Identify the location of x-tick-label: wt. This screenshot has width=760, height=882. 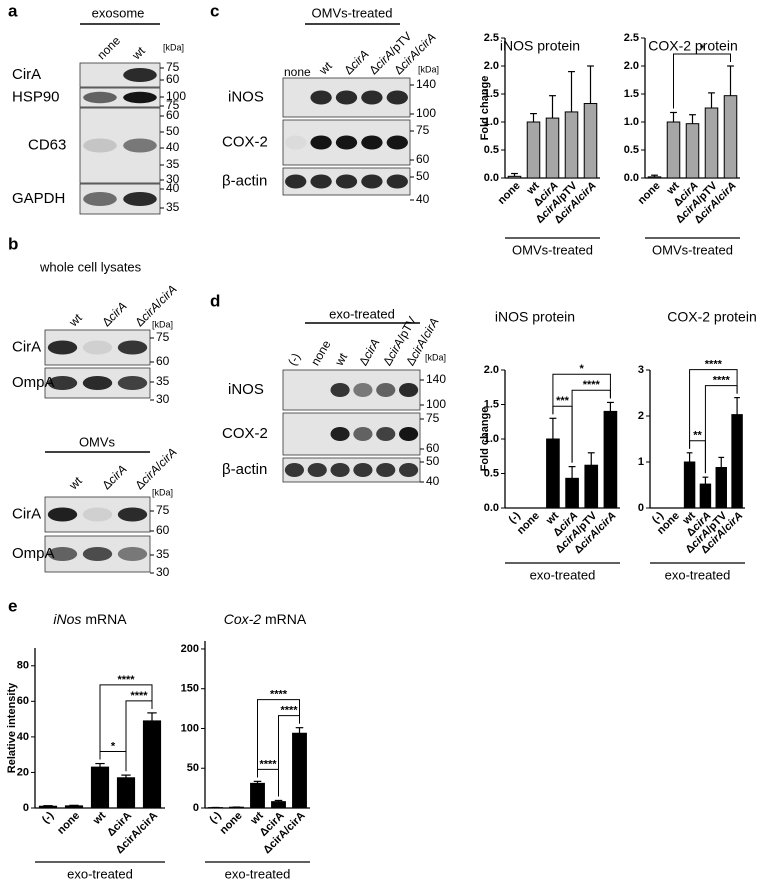
(99, 818).